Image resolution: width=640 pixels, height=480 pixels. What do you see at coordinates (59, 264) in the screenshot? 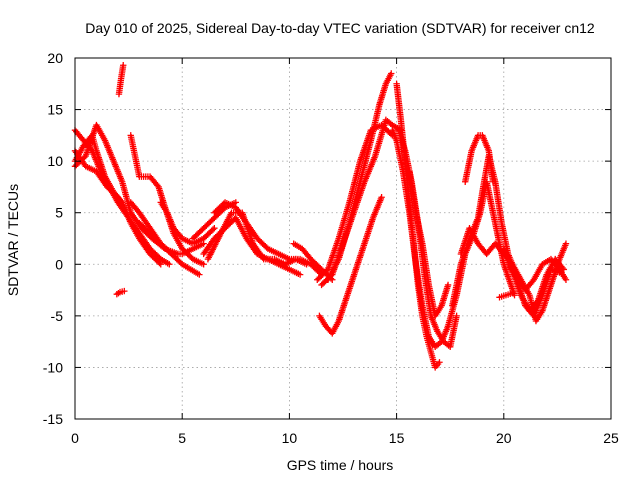
I see `y-tick-label: 0` at bounding box center [59, 264].